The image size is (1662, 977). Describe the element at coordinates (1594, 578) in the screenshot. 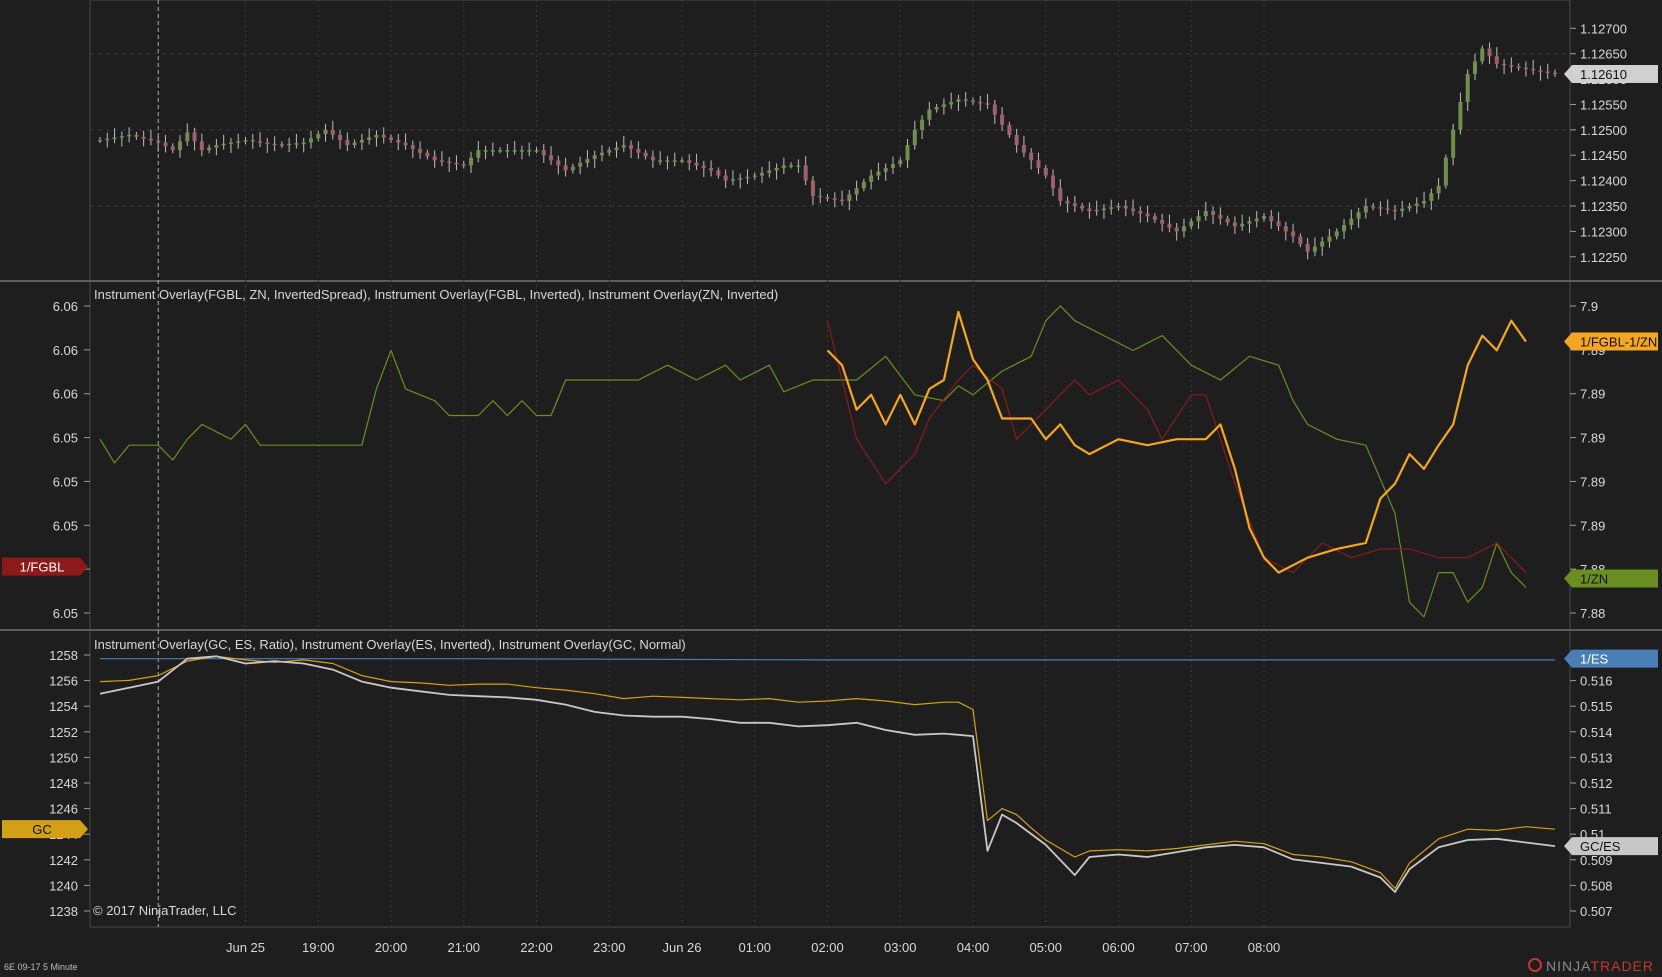

I see `price-marker-label: 1/ZN` at that location.